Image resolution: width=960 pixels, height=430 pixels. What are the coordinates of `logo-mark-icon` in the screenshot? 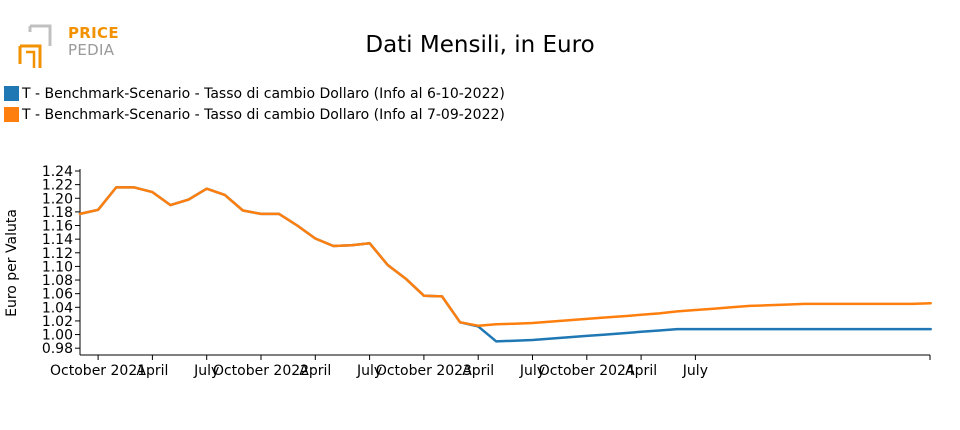 It's located at (35, 46).